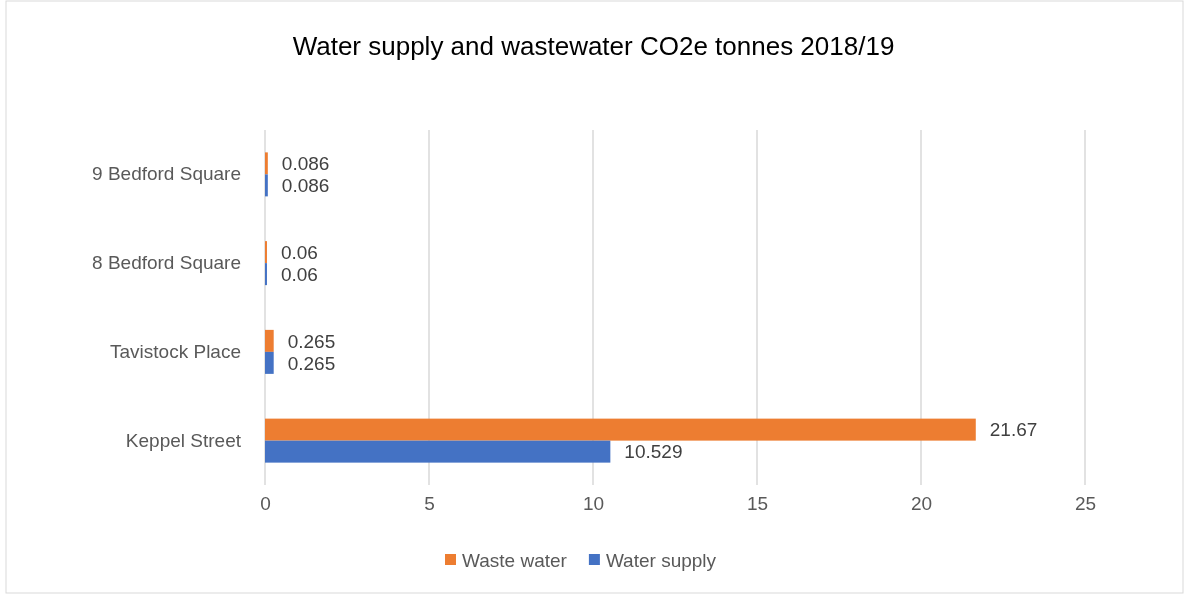 The width and height of the screenshot is (1187, 596). I want to click on y-tick-label: Keppel Street, so click(183, 440).